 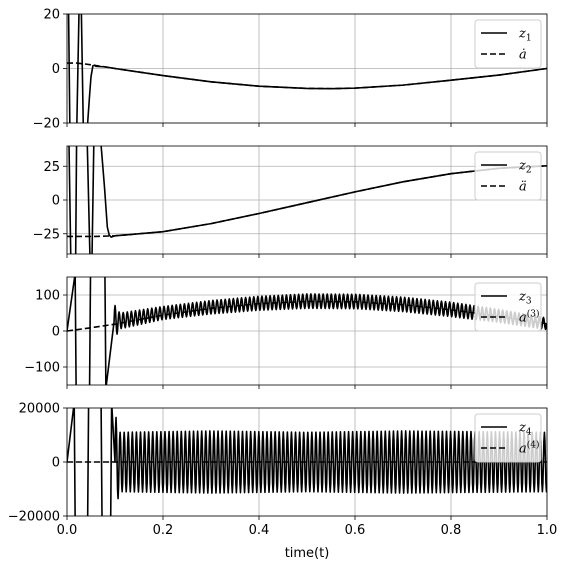 I want to click on y-tick-label: 20, so click(x=51, y=15).